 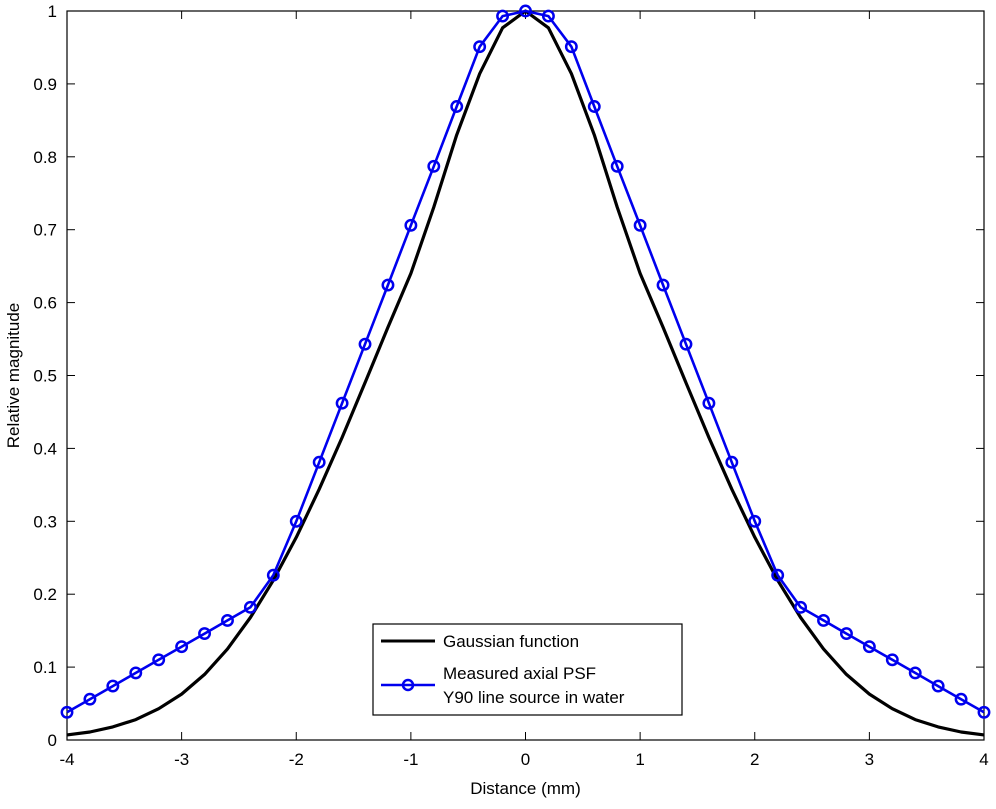 I want to click on legend-label-gaussian: Gaussian function, so click(x=511, y=641).